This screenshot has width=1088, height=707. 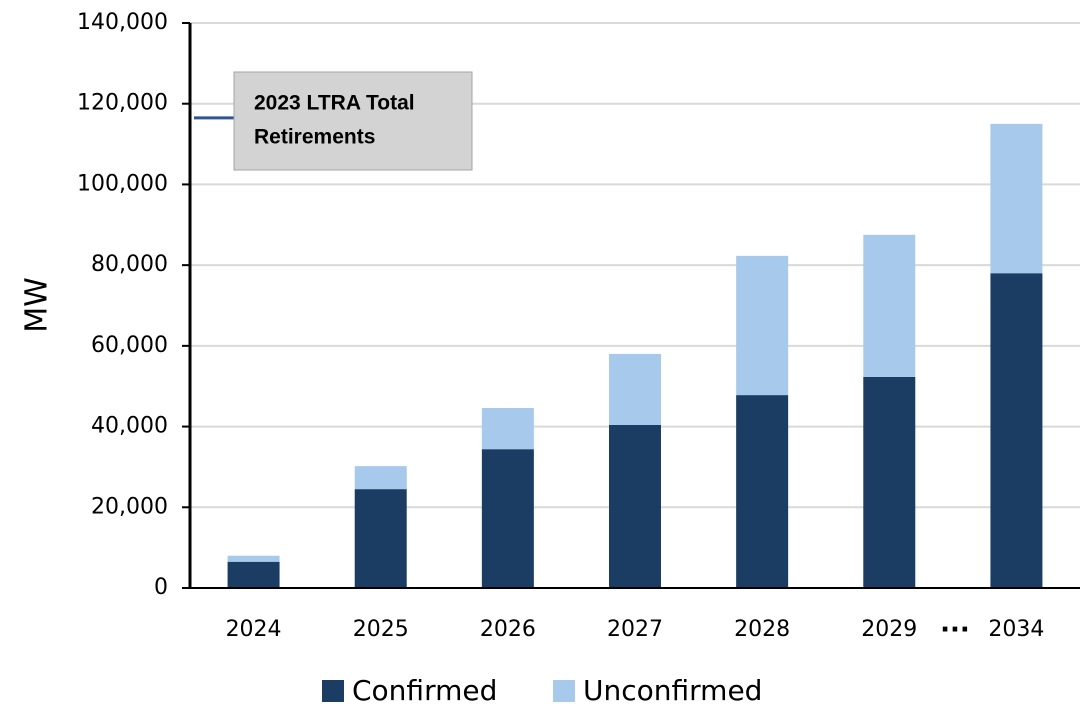 I want to click on y-tick-label: 60,000, so click(x=129, y=345).